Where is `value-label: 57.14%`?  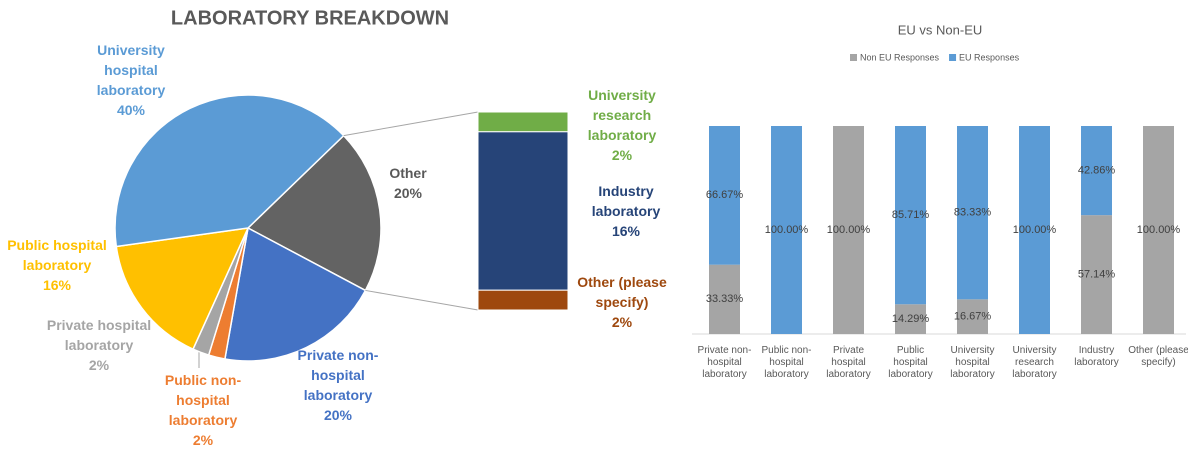 value-label: 57.14% is located at coordinates (1097, 274).